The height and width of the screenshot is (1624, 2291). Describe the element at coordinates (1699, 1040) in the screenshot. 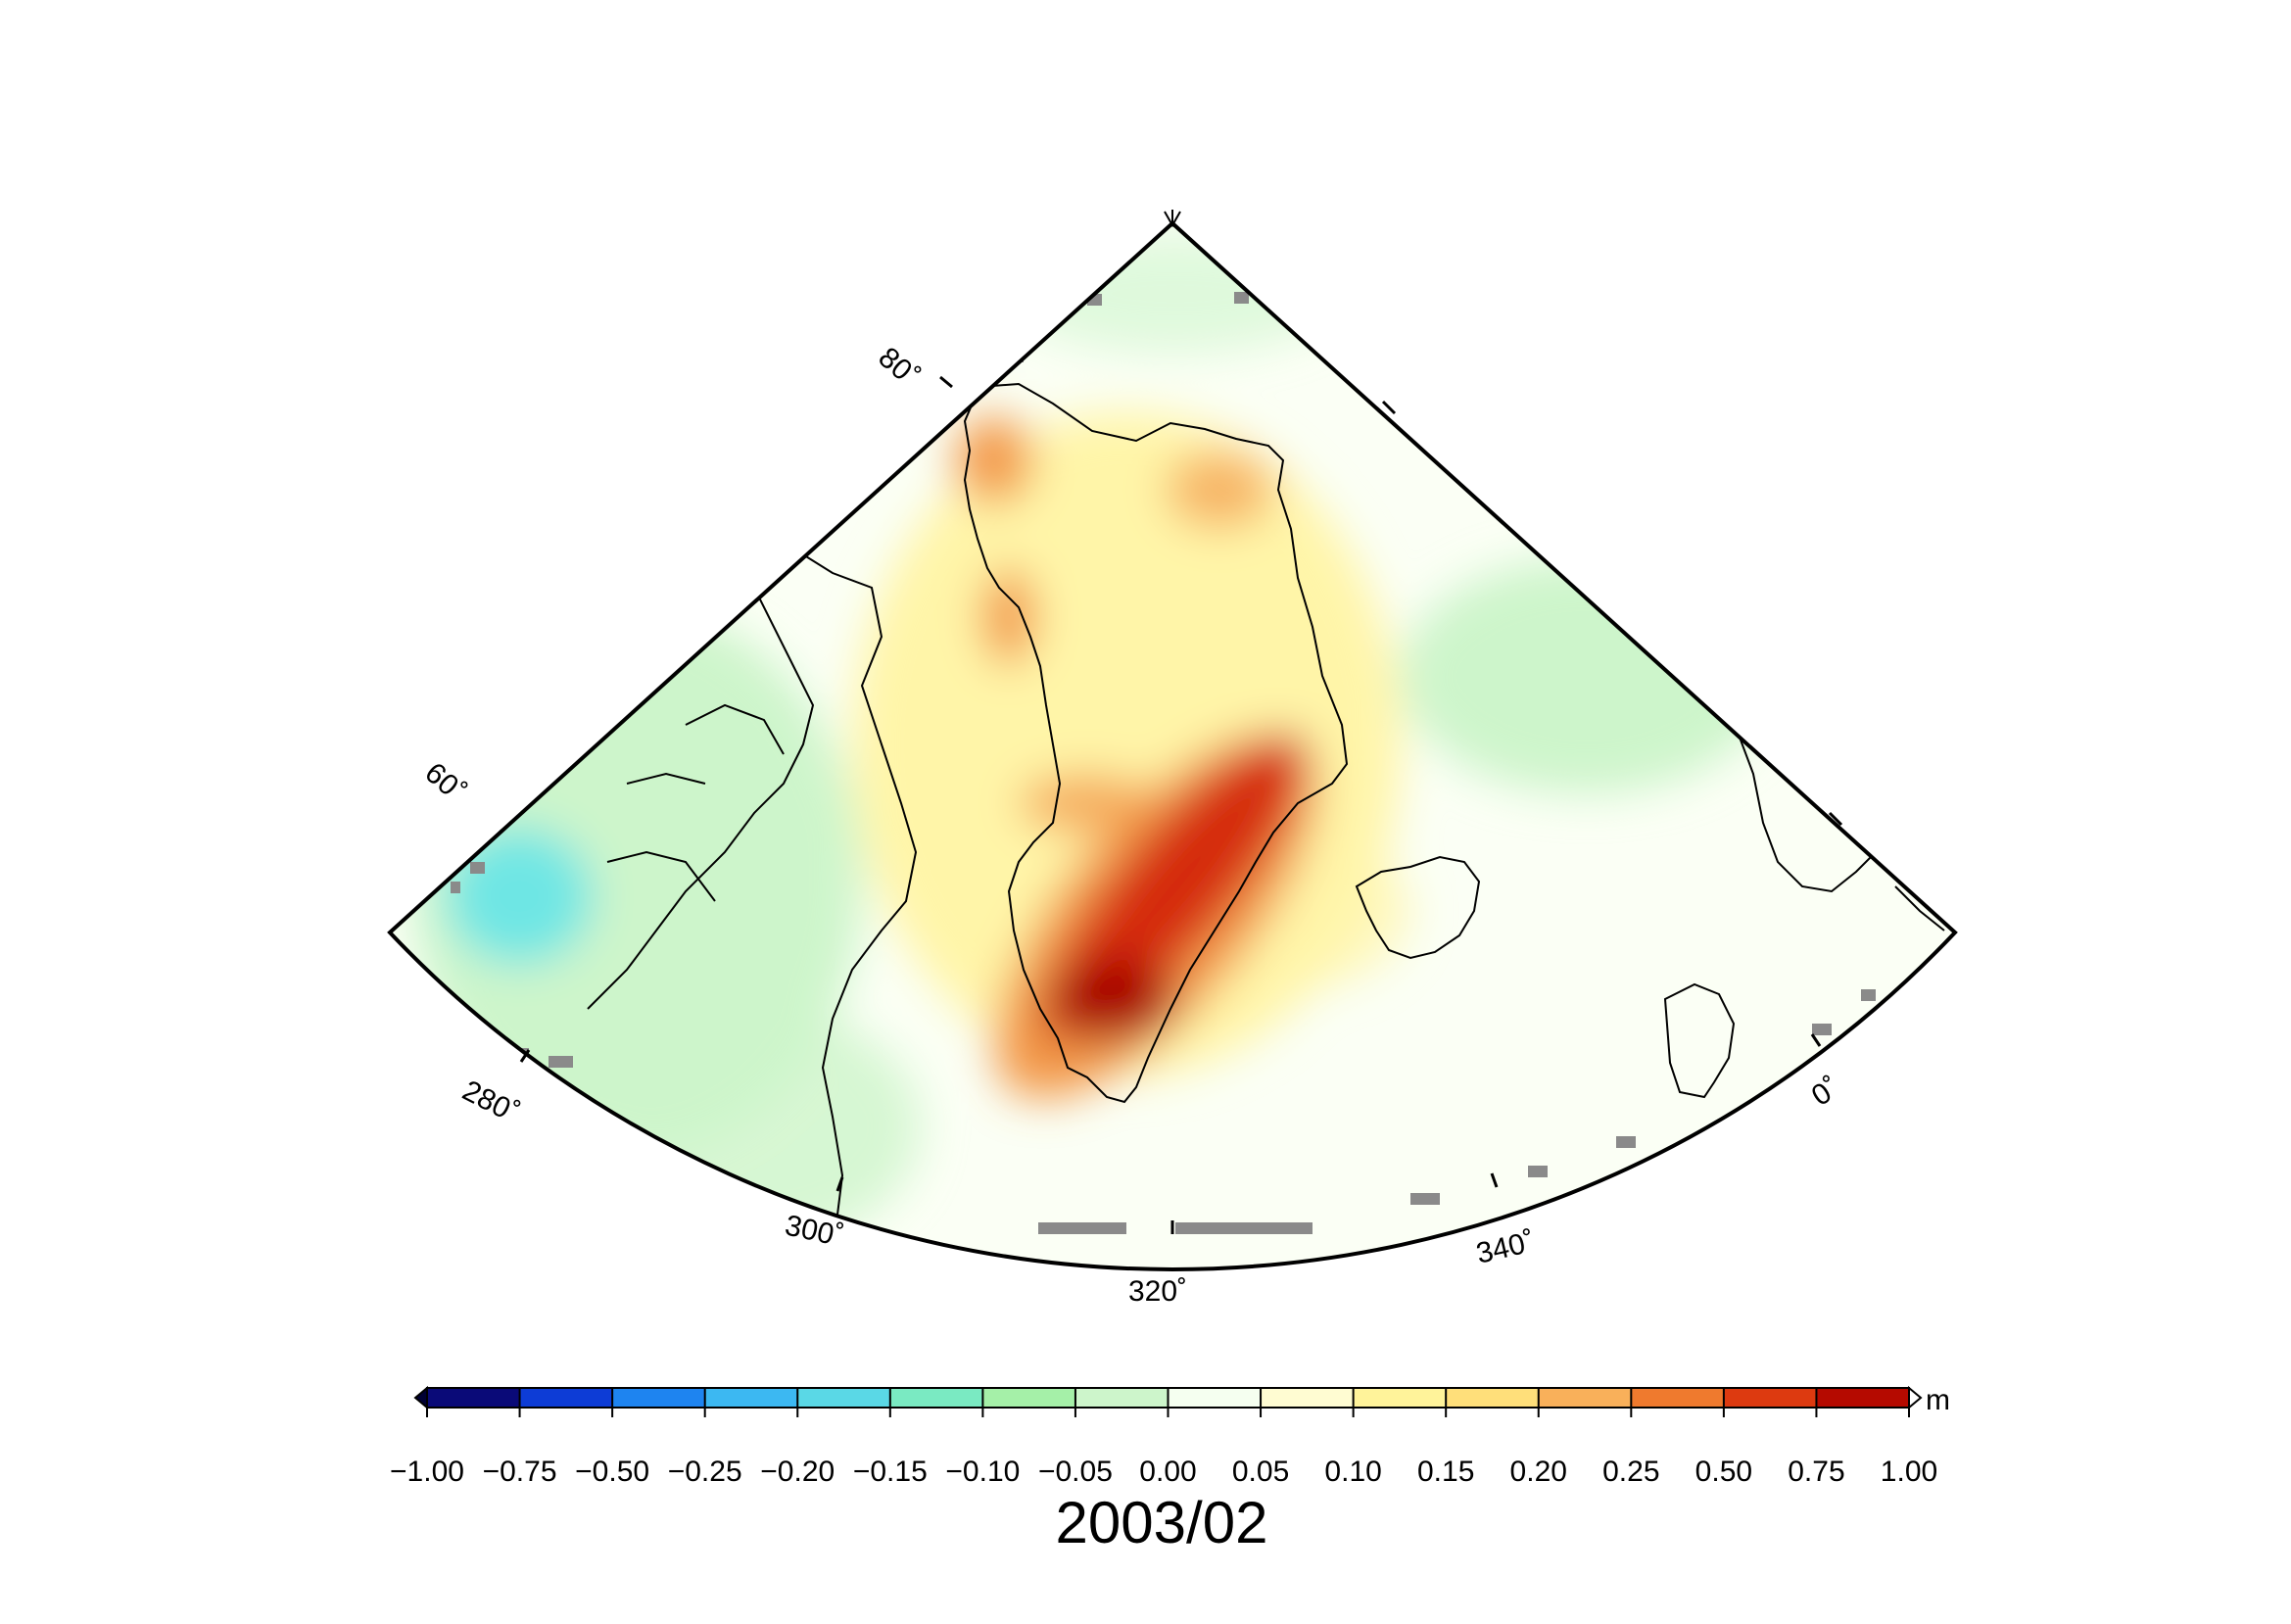

I see `britain-coastline` at that location.